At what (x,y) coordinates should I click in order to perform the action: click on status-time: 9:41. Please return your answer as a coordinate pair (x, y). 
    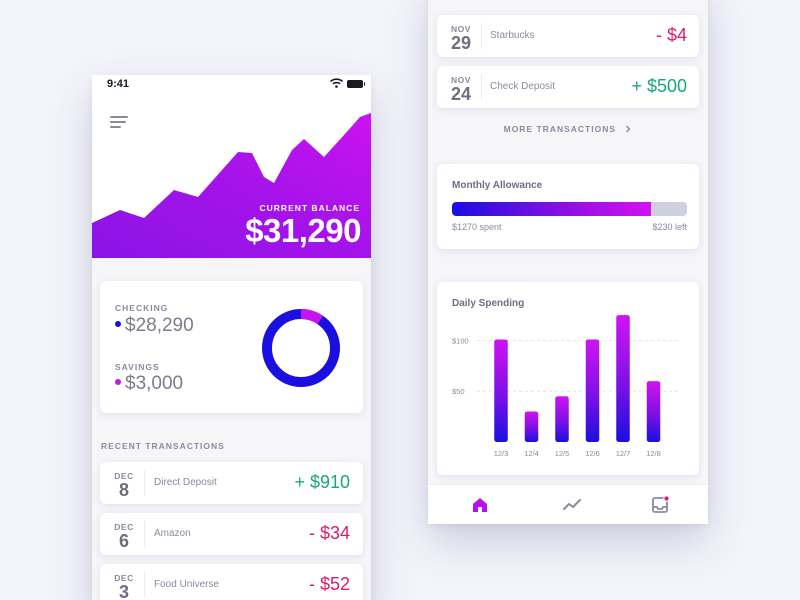
    Looking at the image, I should click on (118, 84).